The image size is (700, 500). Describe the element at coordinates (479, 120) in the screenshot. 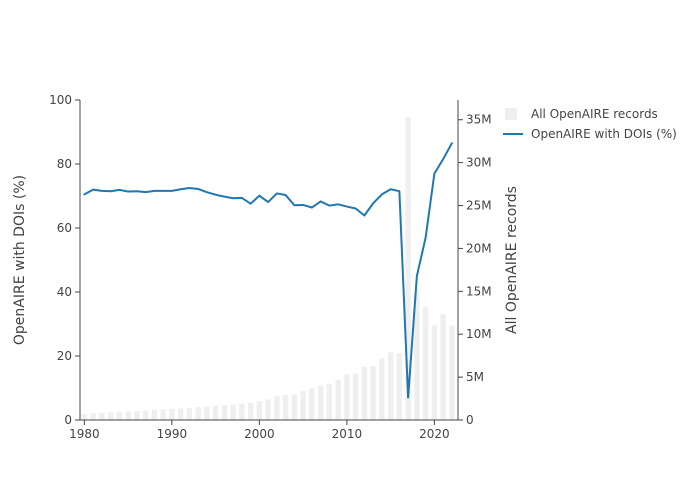

I see `right-tick-label-35M: 35M` at that location.